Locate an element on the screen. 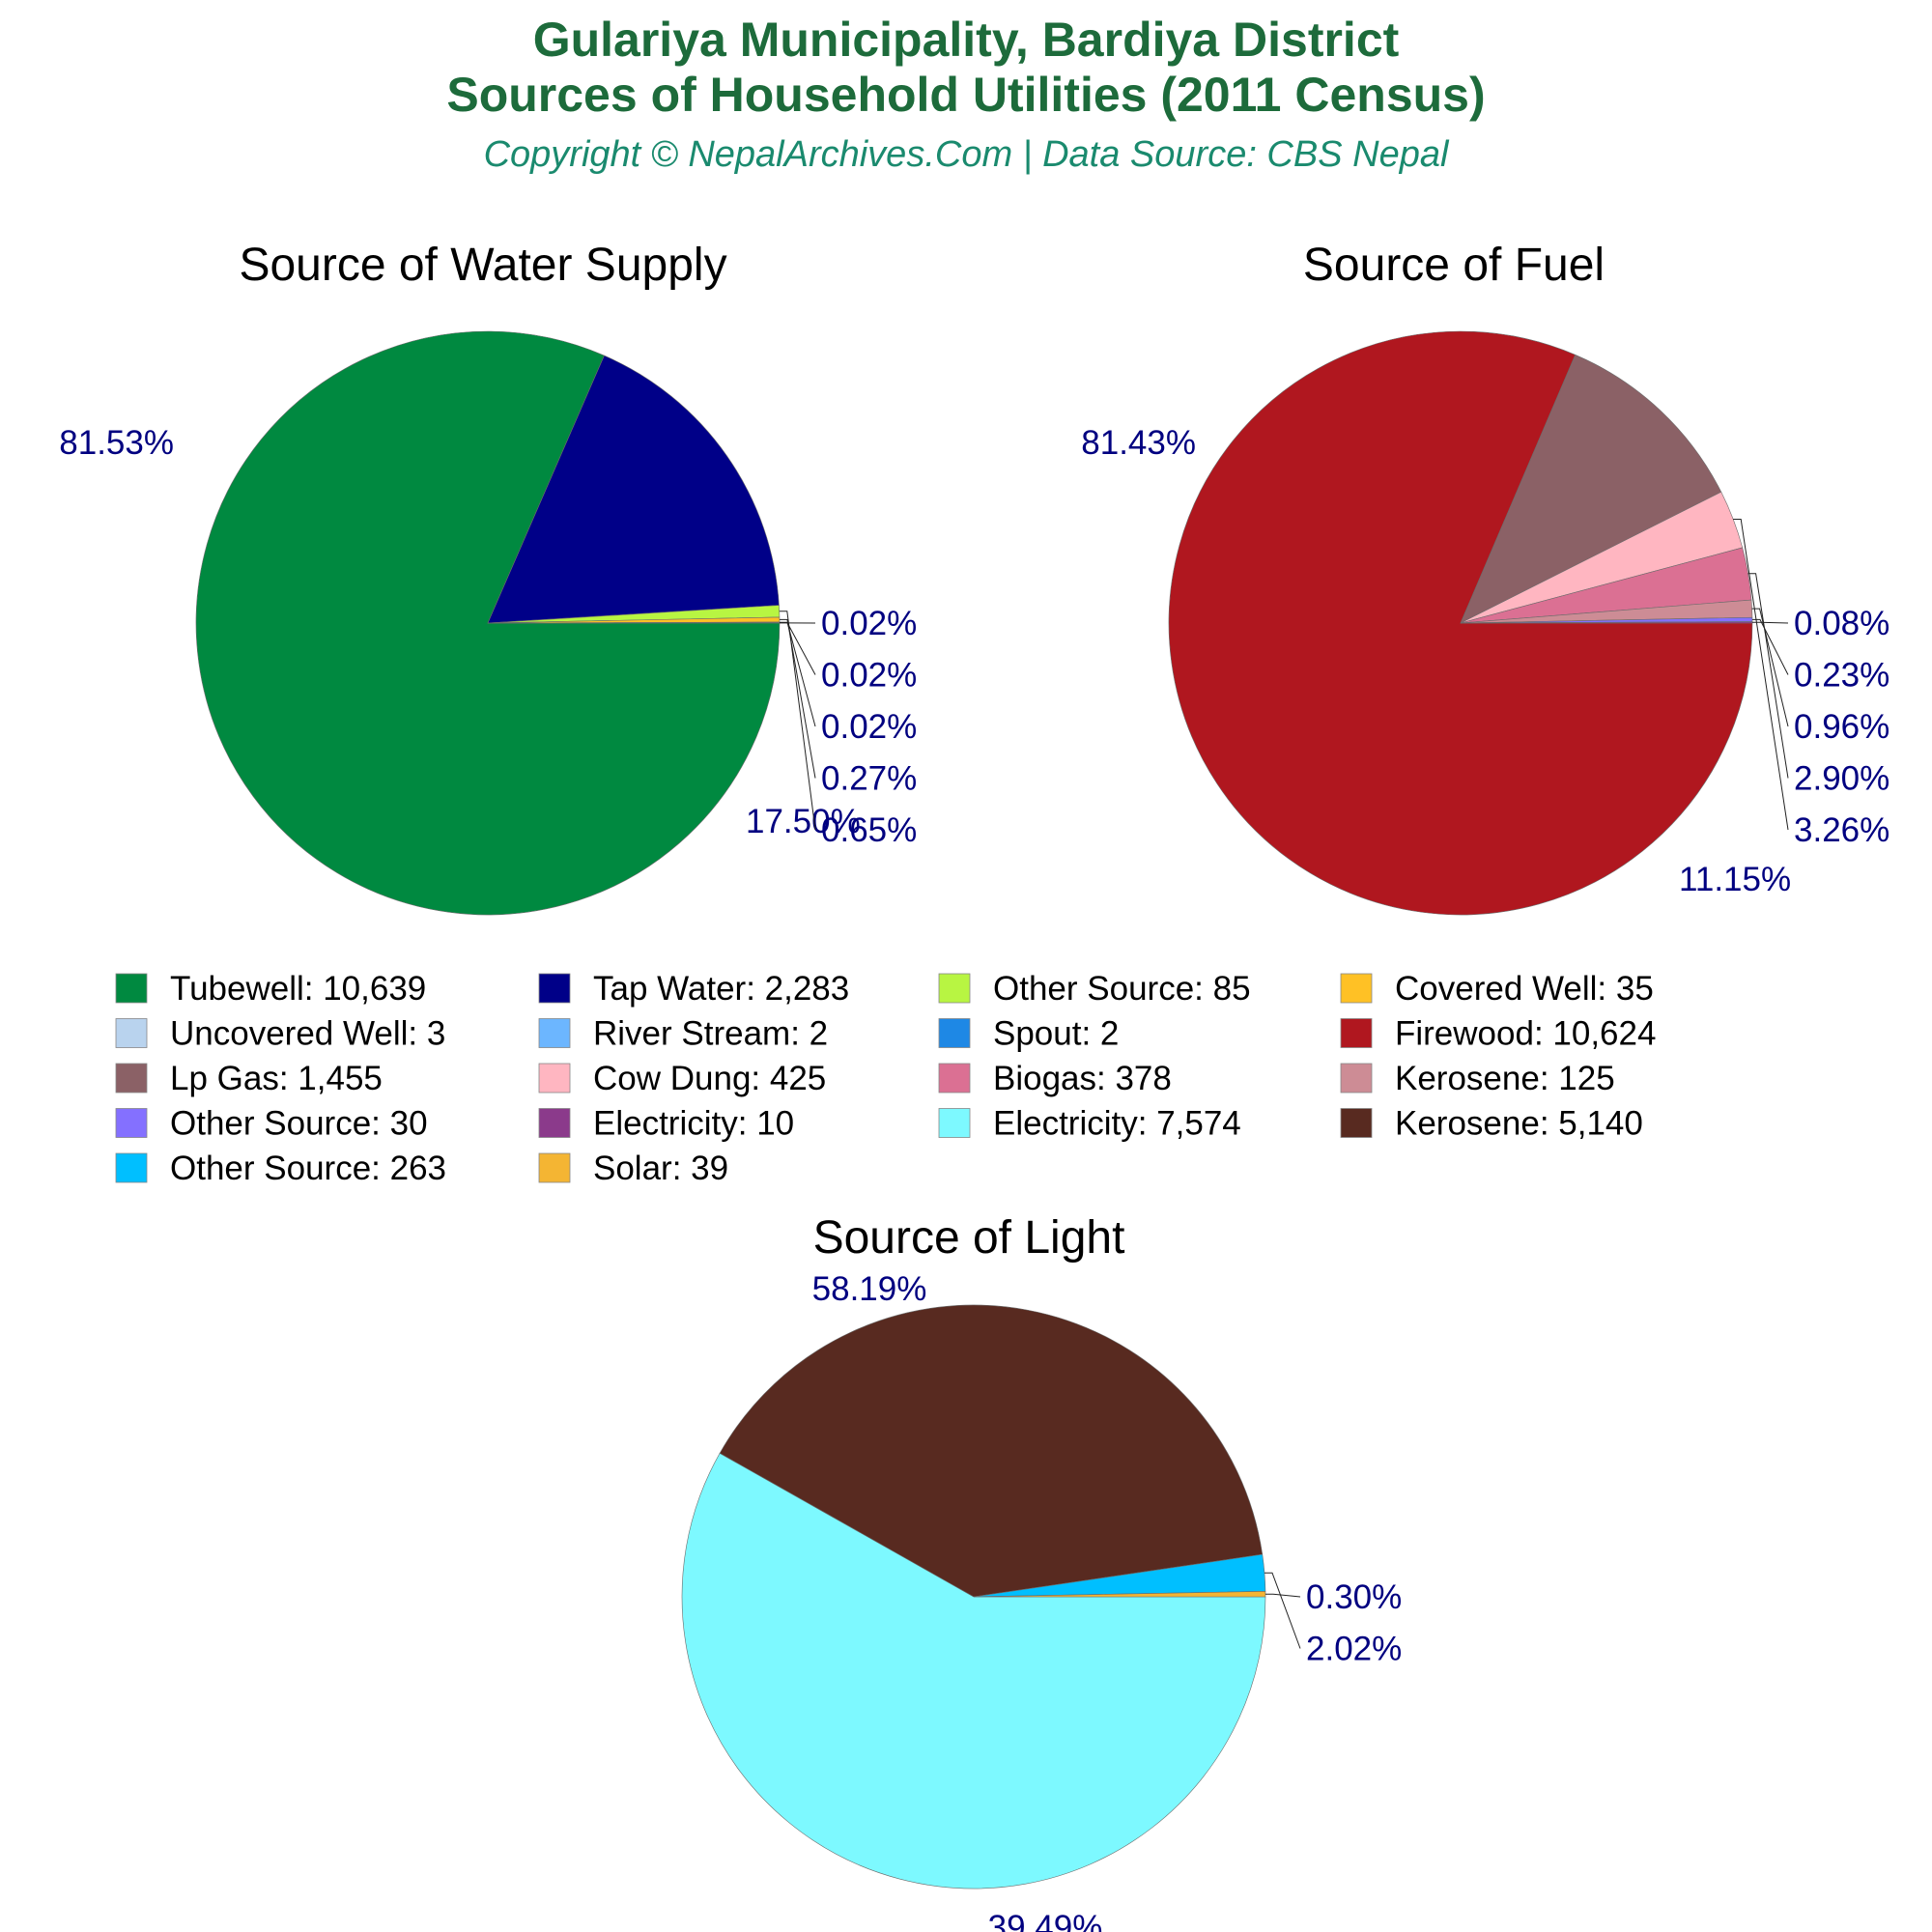  legend-label: Uncovered Well: 3 is located at coordinates (307, 1034).